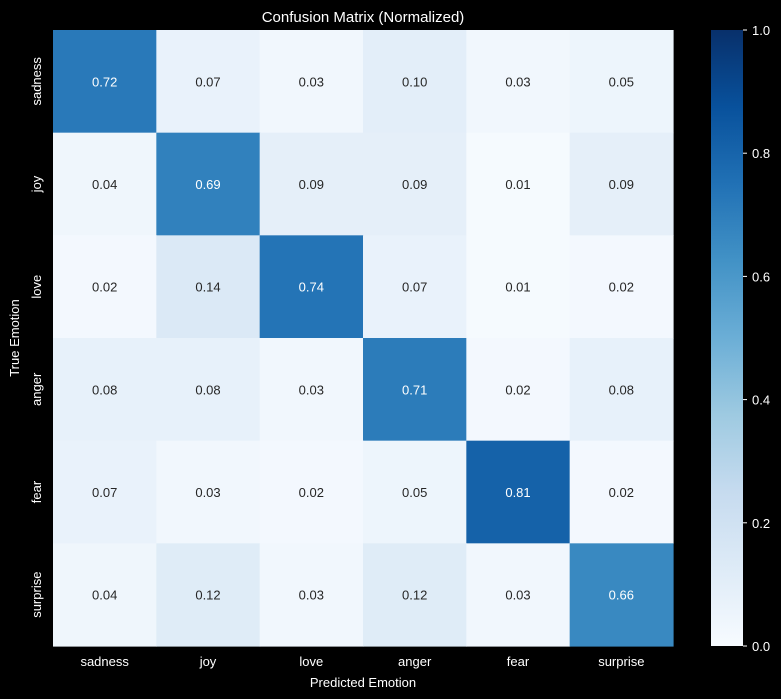  What do you see at coordinates (621, 661) in the screenshot?
I see `x-tick-label: surprise` at bounding box center [621, 661].